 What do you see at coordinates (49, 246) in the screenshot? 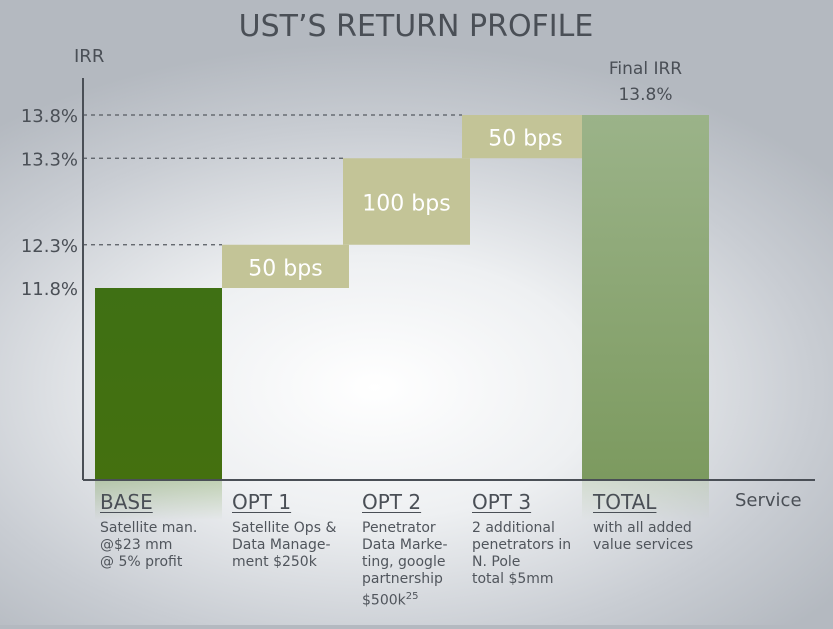
I see `y-tick-label: 12.3%` at bounding box center [49, 246].